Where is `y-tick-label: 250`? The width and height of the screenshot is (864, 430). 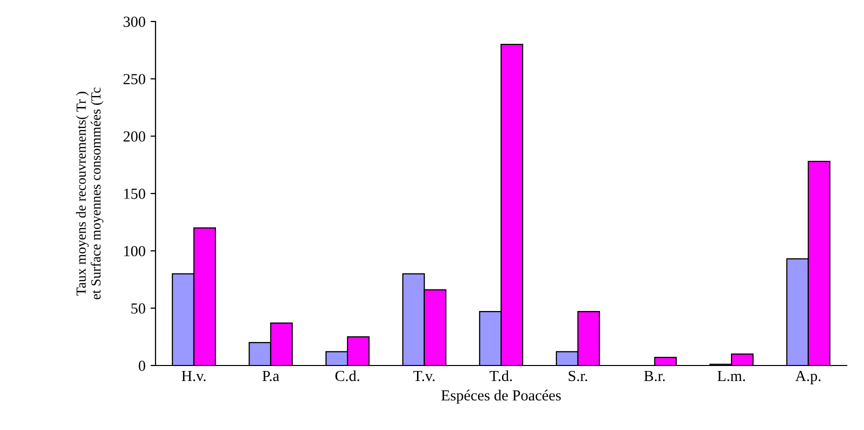
y-tick-label: 250 is located at coordinates (135, 79).